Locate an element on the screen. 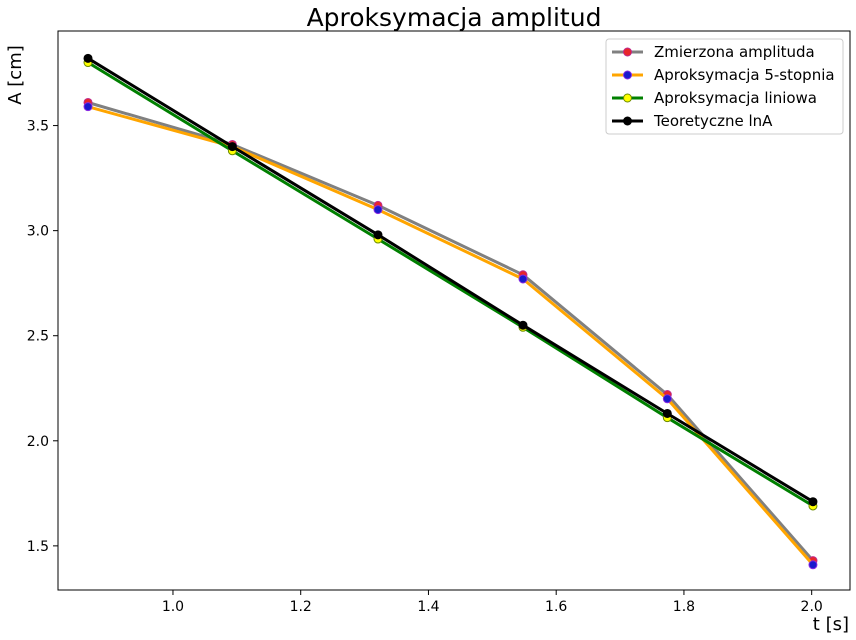  legend-label: Aproksymacja 5-stopnia is located at coordinates (744, 75).